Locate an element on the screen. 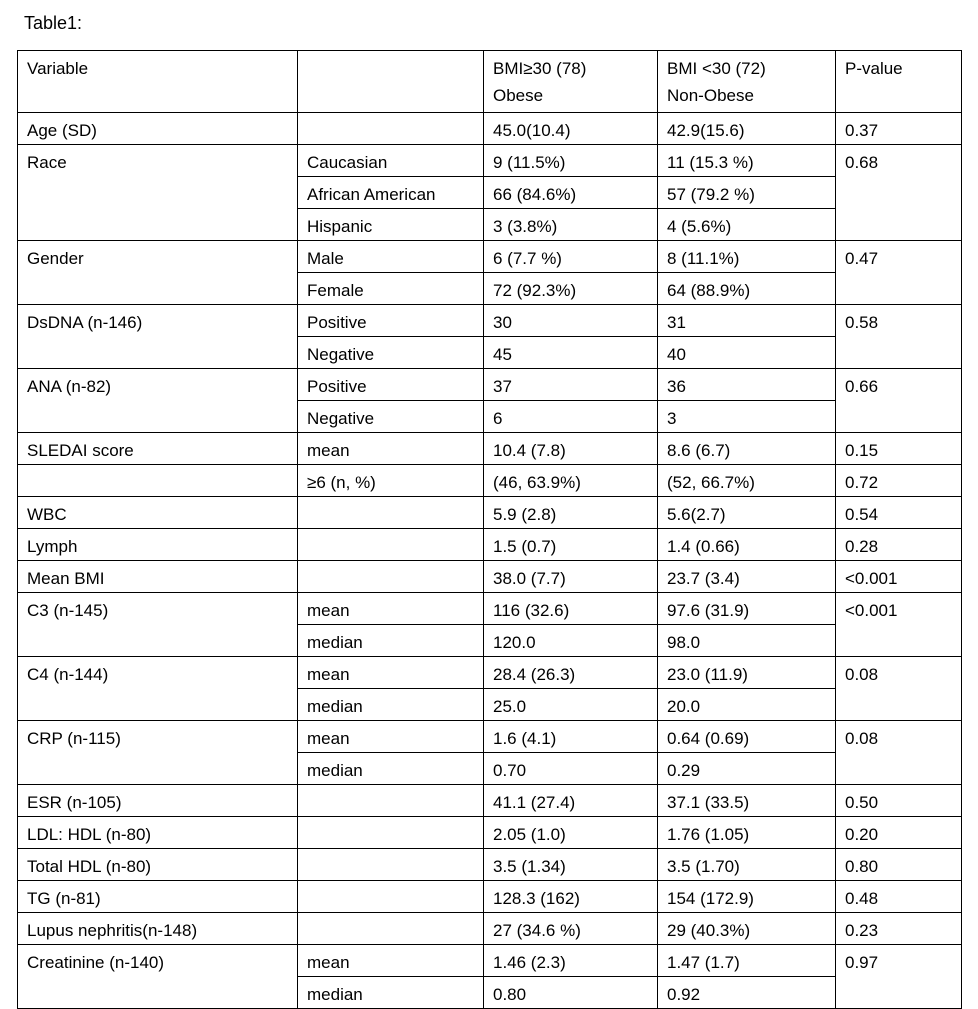 Image resolution: width=978 pixels, height=1009 pixels. obese-value-cell: 37 is located at coordinates (570, 384).